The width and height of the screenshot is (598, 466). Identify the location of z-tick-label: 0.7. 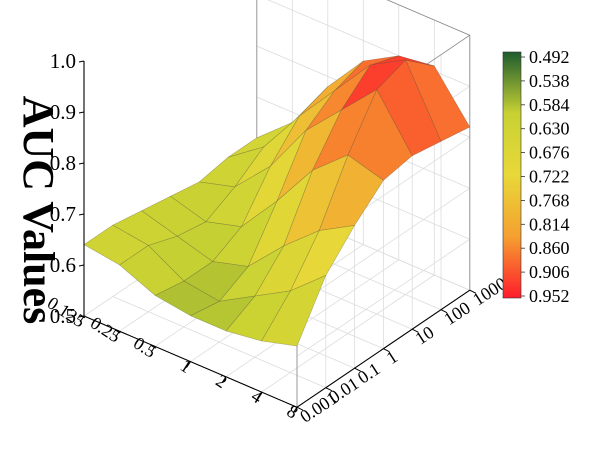
(63, 214).